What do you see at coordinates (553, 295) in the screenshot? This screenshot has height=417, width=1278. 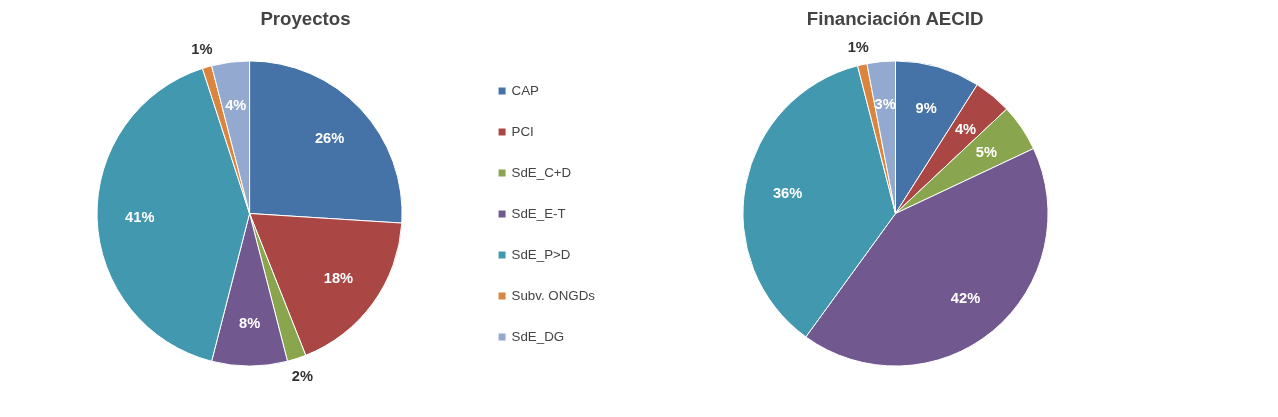 I see `legend-label: Subv. ONGDs` at bounding box center [553, 295].